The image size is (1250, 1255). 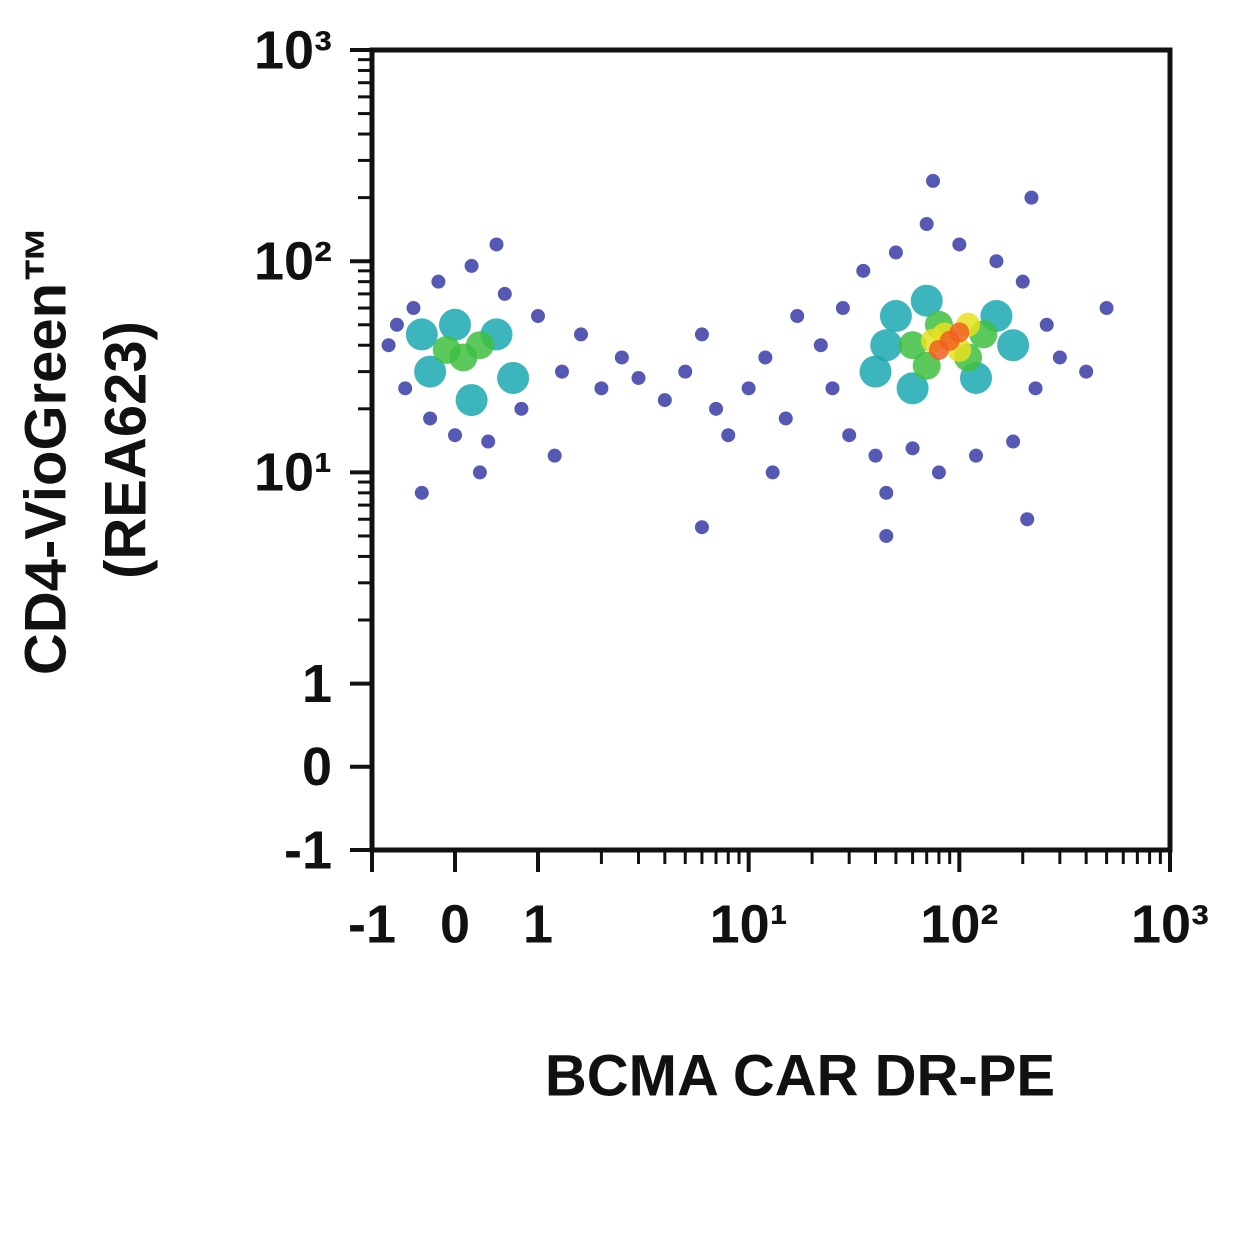 What do you see at coordinates (317, 684) in the screenshot?
I see `y-tick-label: 1` at bounding box center [317, 684].